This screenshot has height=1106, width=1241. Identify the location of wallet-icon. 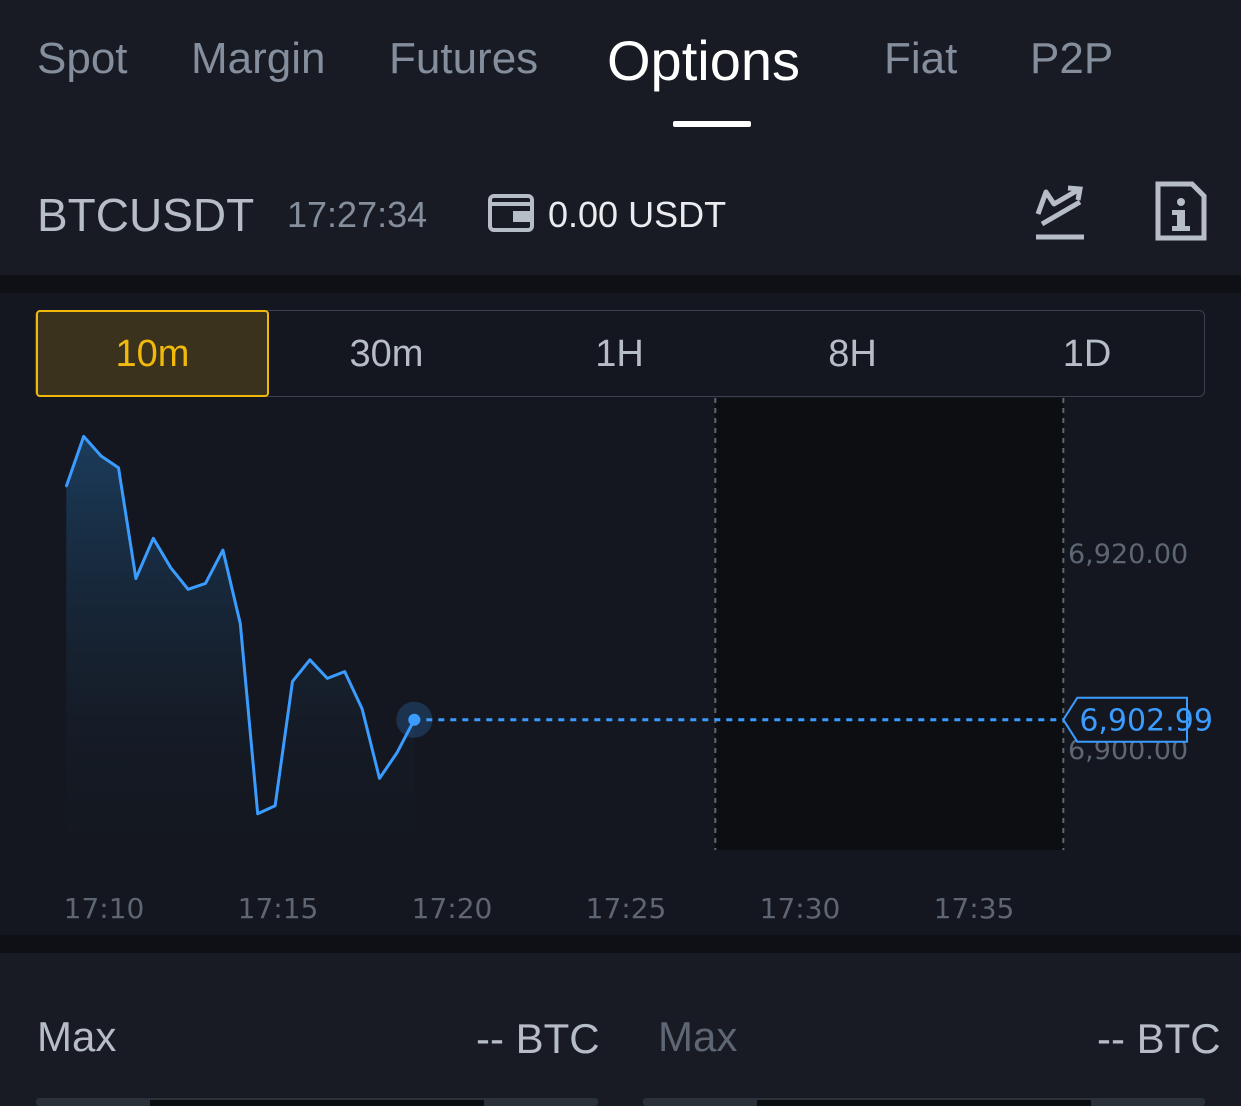
(511, 213).